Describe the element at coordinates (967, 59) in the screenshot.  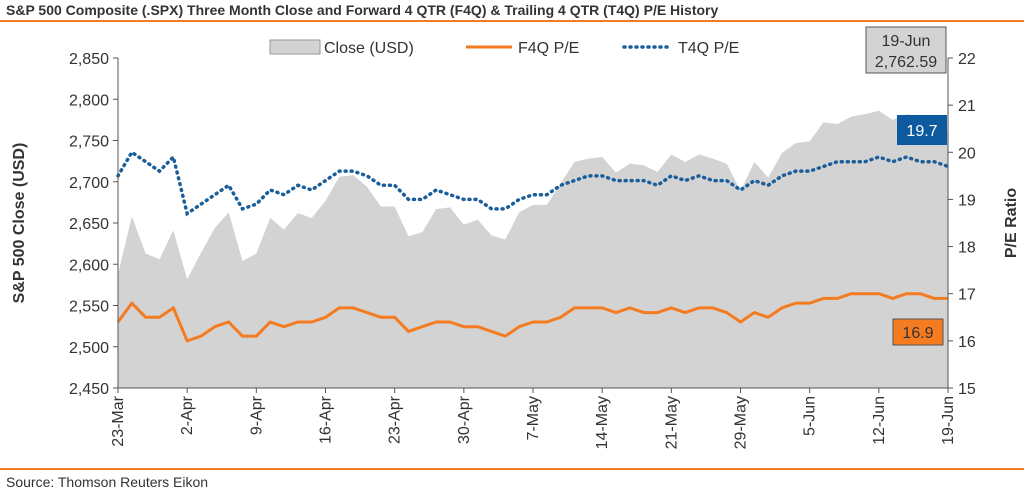
I see `y-tick-label-right: 22` at that location.